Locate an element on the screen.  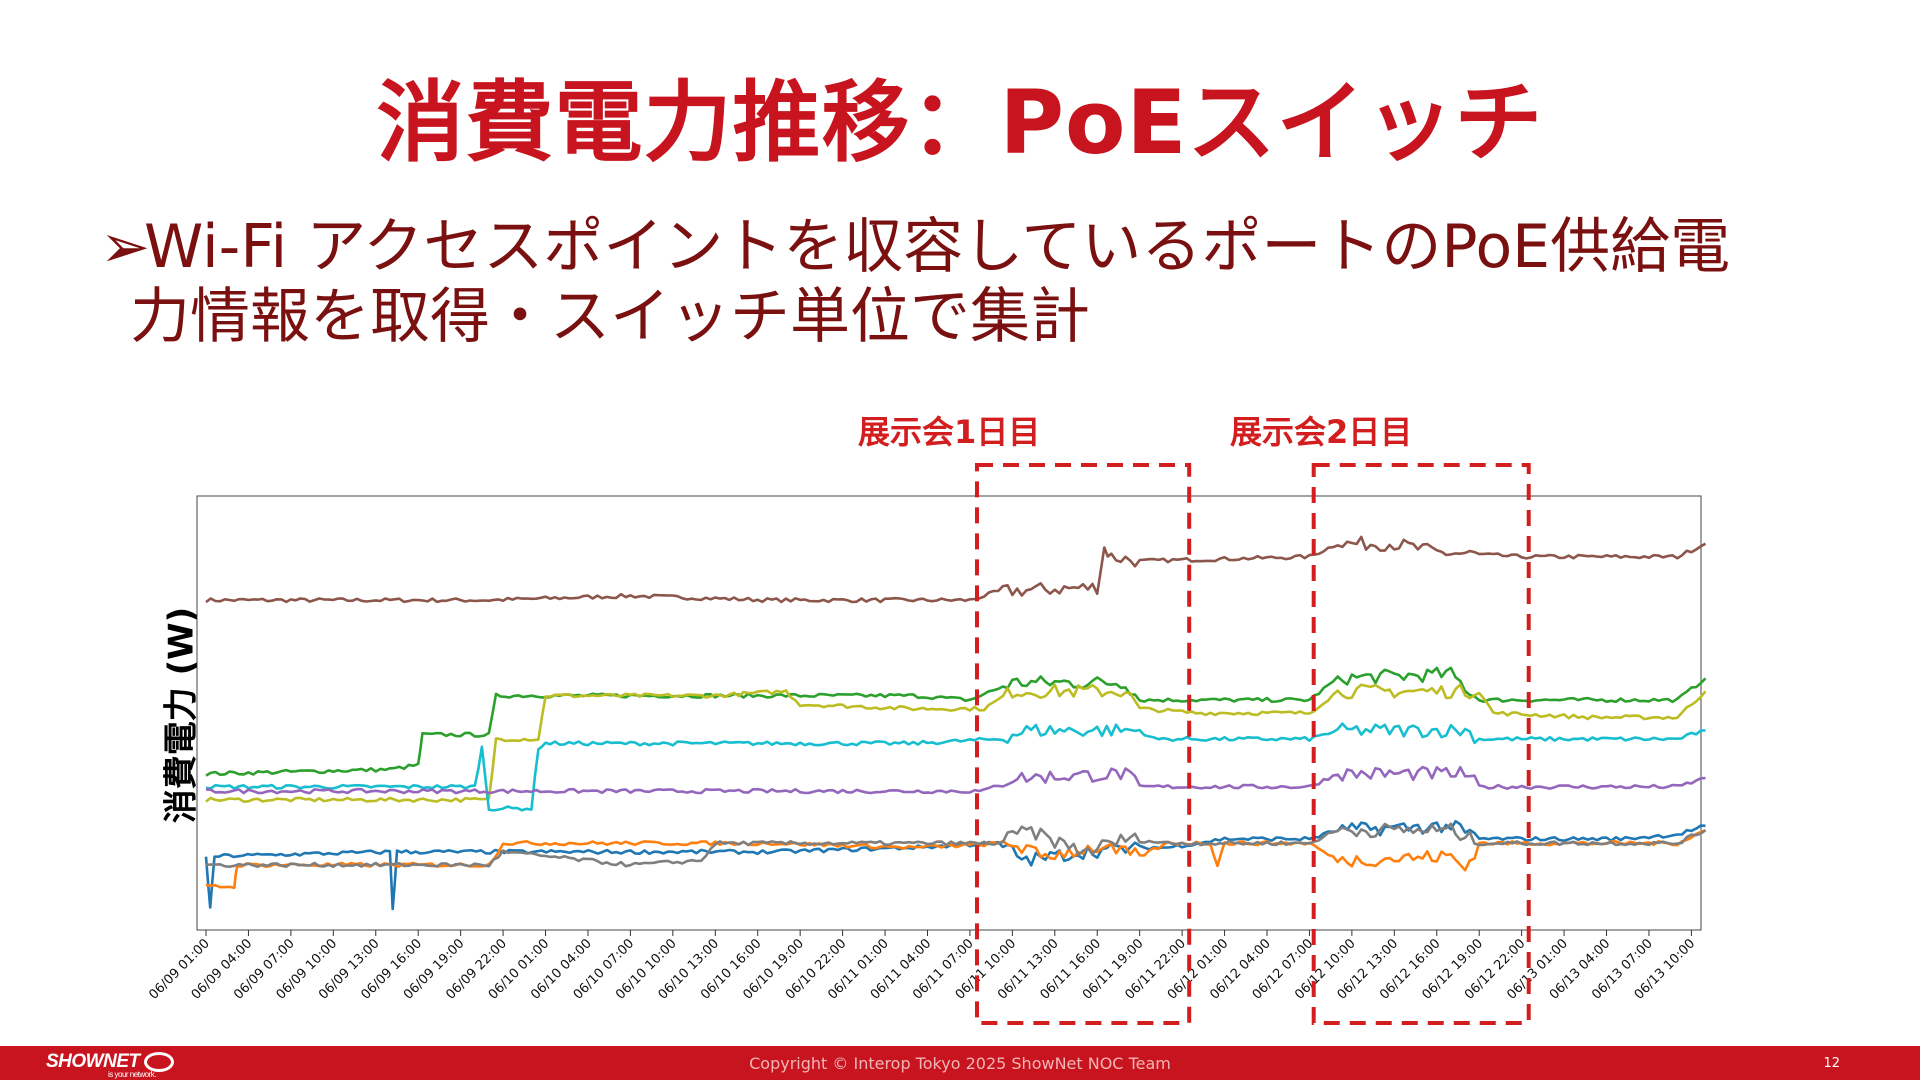
shownet-logo: SHOWNET is your network. is located at coordinates (110, 1065).